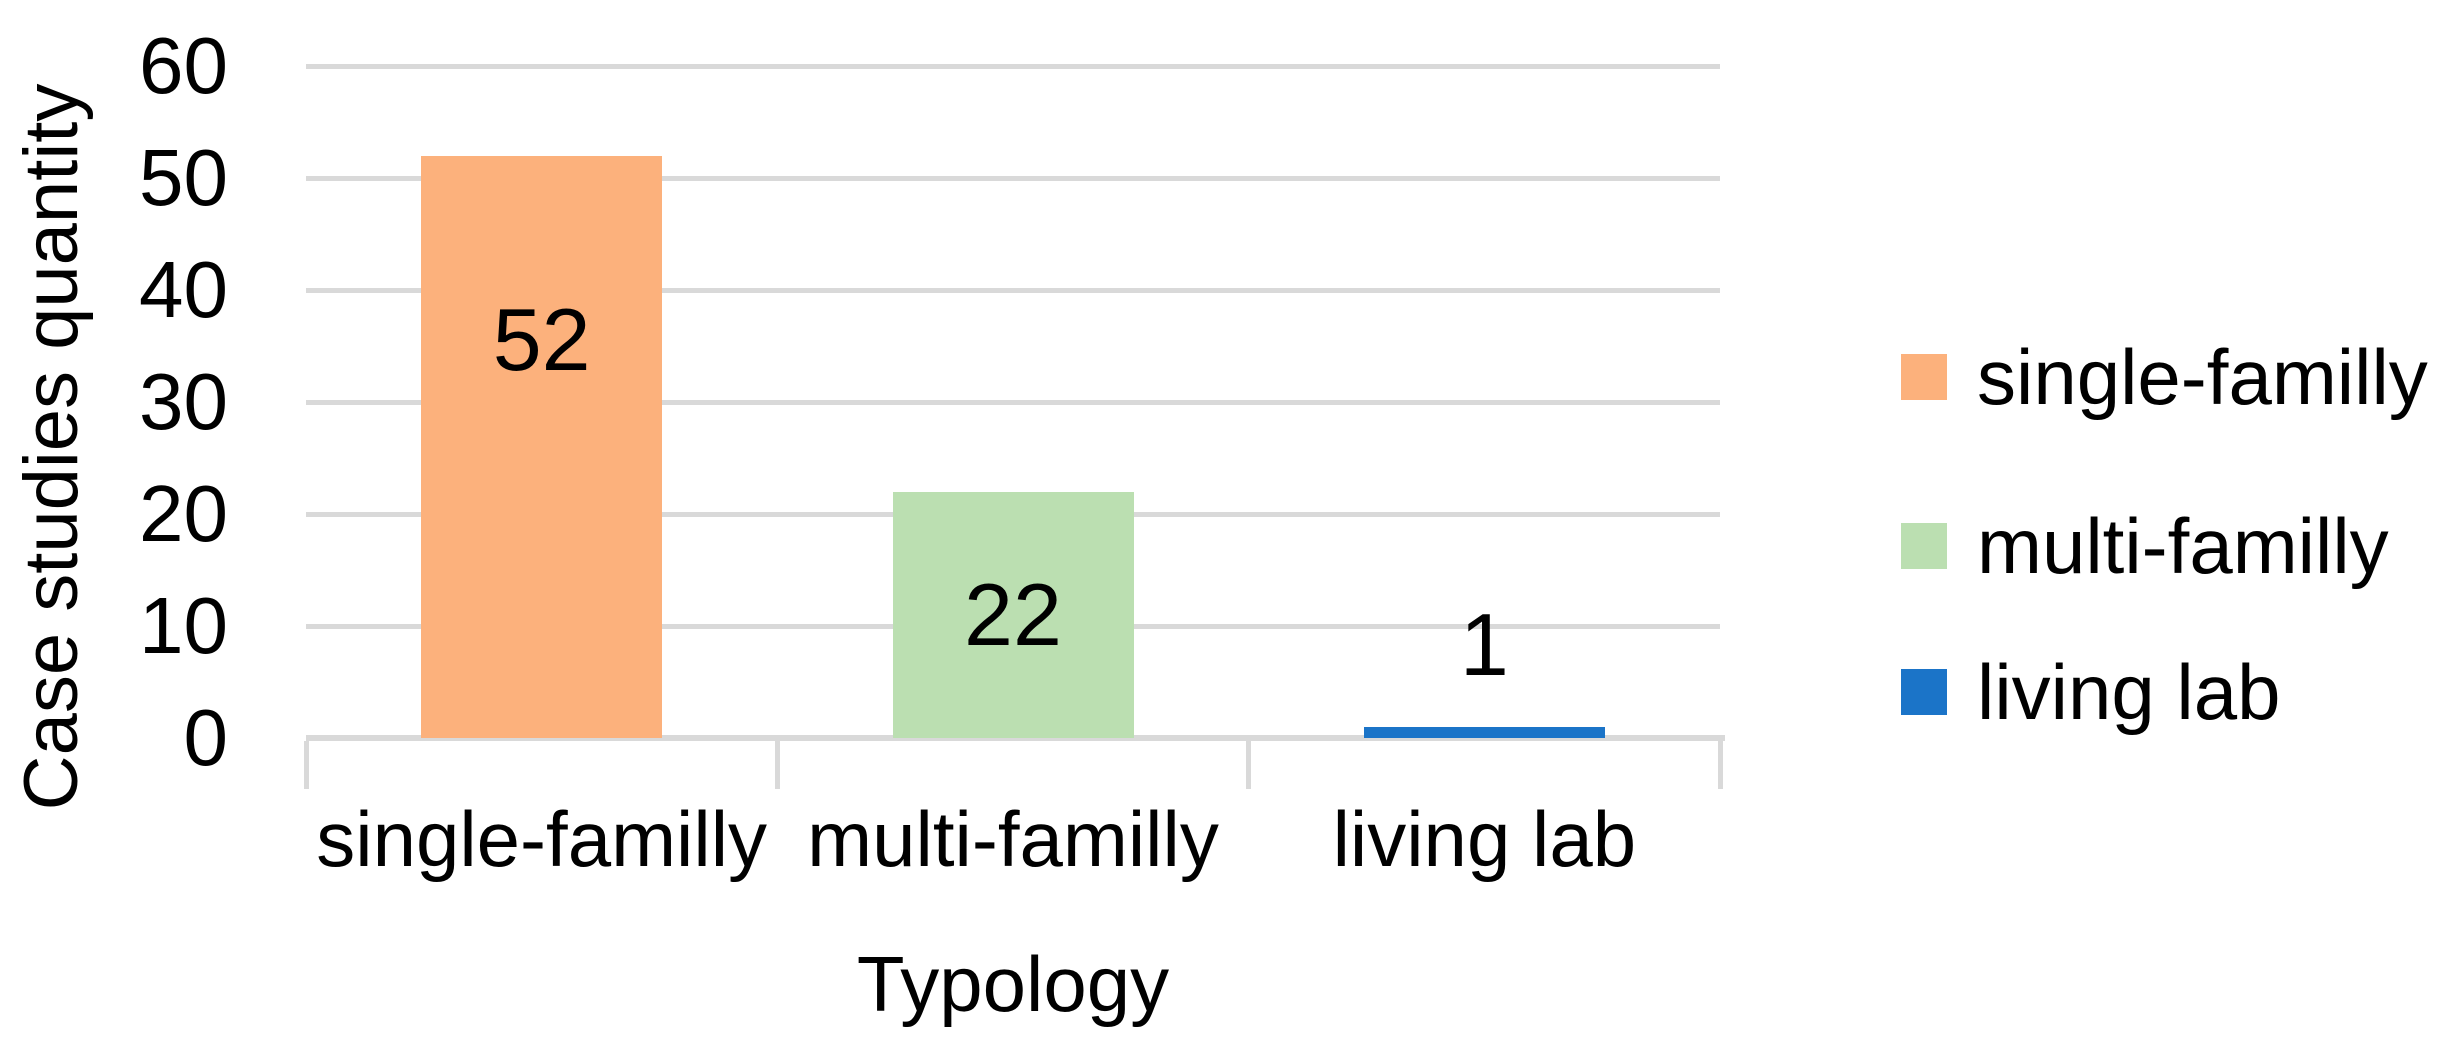  I want to click on bar-single-familly, so click(542, 446).